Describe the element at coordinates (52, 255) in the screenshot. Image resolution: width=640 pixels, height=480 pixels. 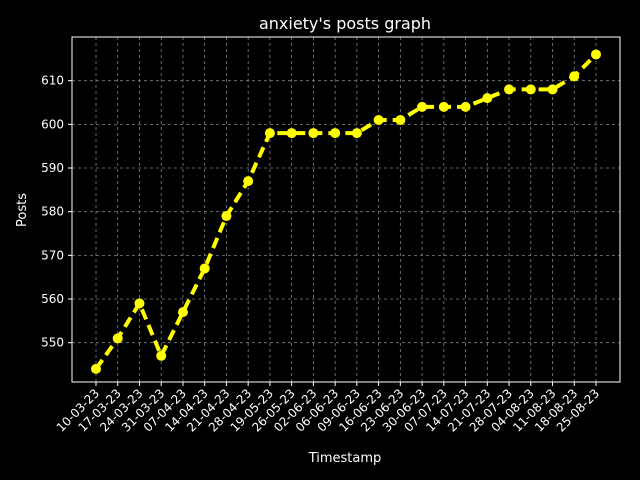
I see `y-tick-label: 570` at that location.